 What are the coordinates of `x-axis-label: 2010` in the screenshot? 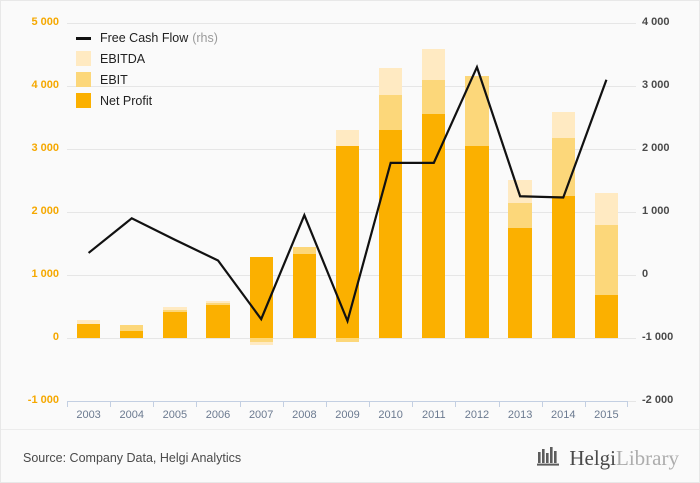 It's located at (390, 415).